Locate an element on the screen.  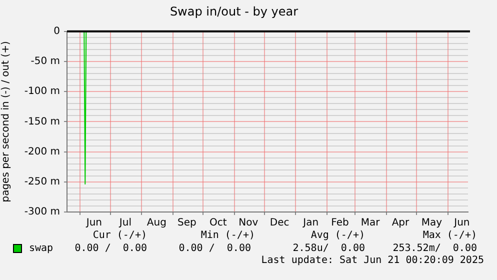
y-tick-label: -150 m is located at coordinates (42, 122).